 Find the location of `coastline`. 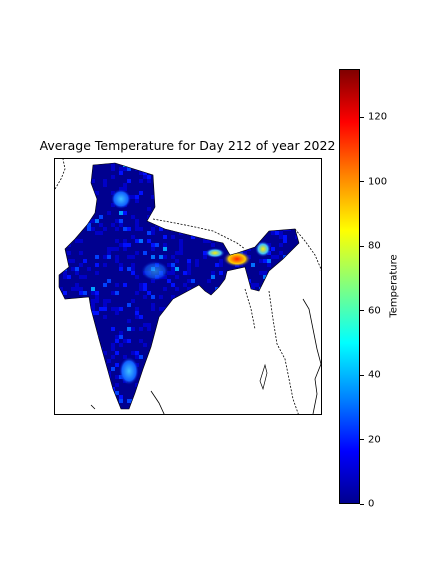

coastline is located at coordinates (205, 356).